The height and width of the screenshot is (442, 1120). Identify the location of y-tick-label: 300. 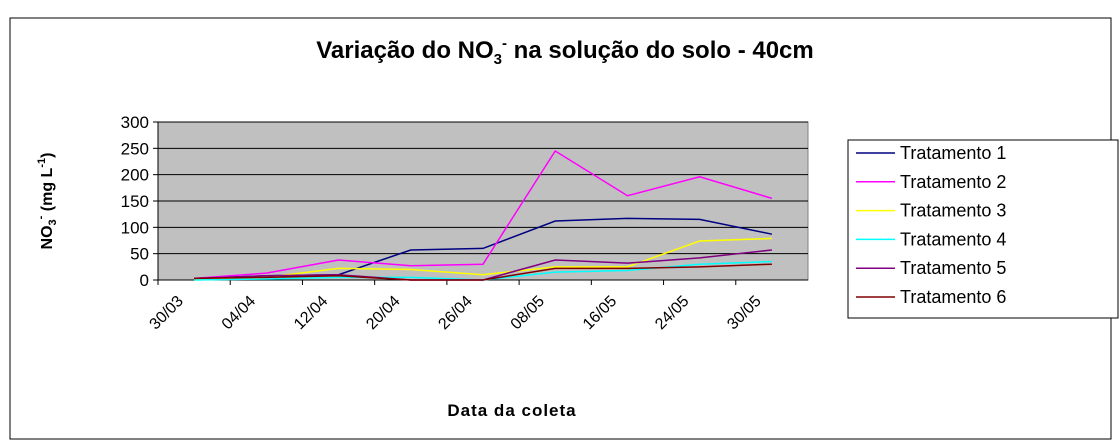
(135, 122).